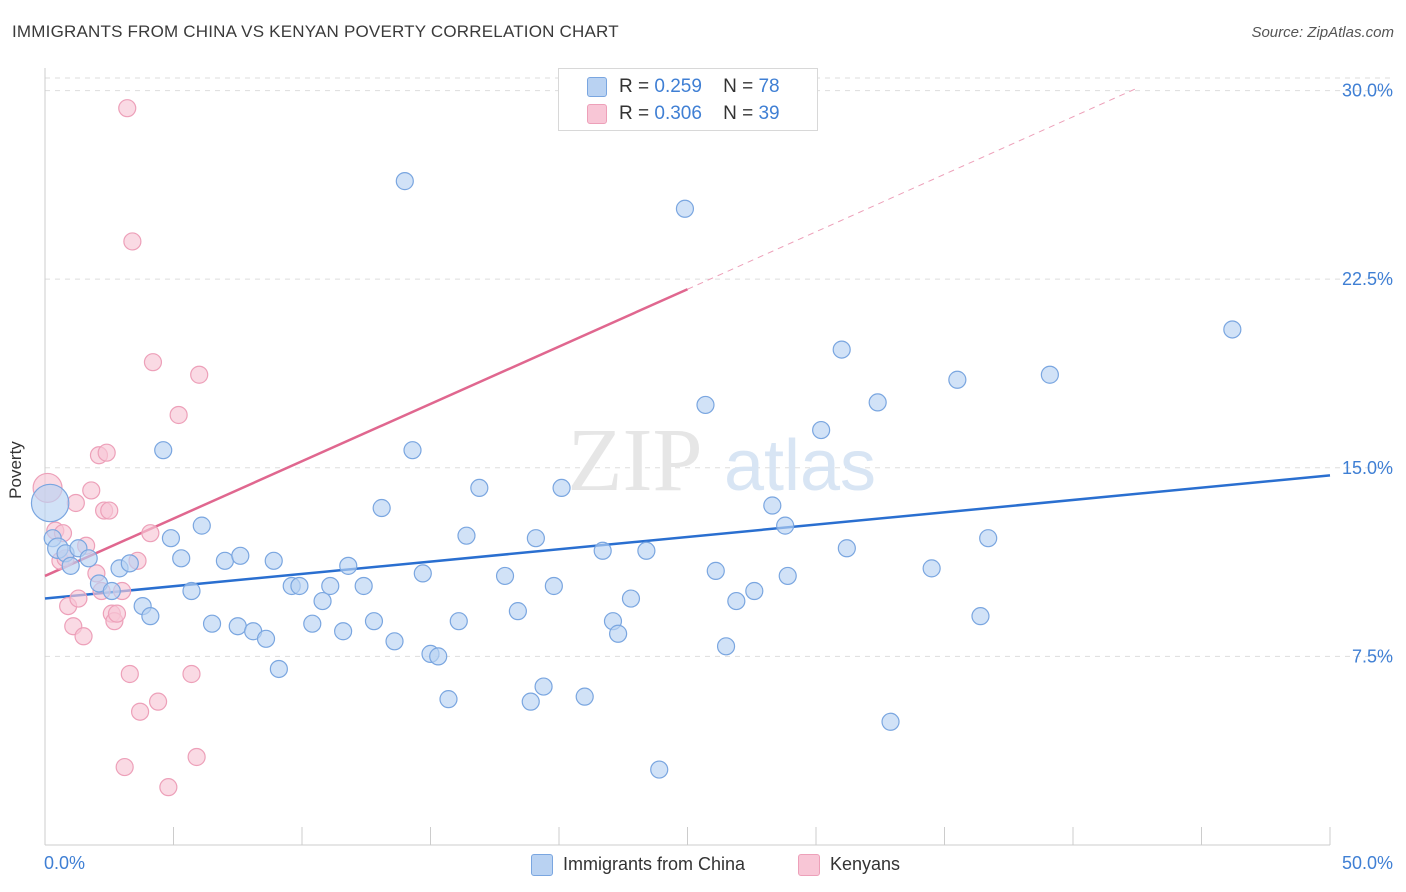 The width and height of the screenshot is (1406, 892). Describe the element at coordinates (769, 86) in the screenshot. I see `n-value: 78` at that location.